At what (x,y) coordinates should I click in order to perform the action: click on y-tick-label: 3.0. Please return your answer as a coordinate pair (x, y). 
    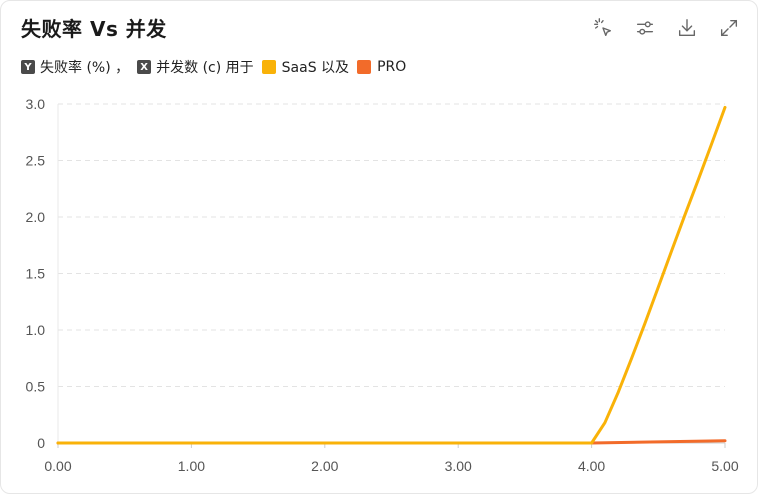
    Looking at the image, I should click on (36, 104).